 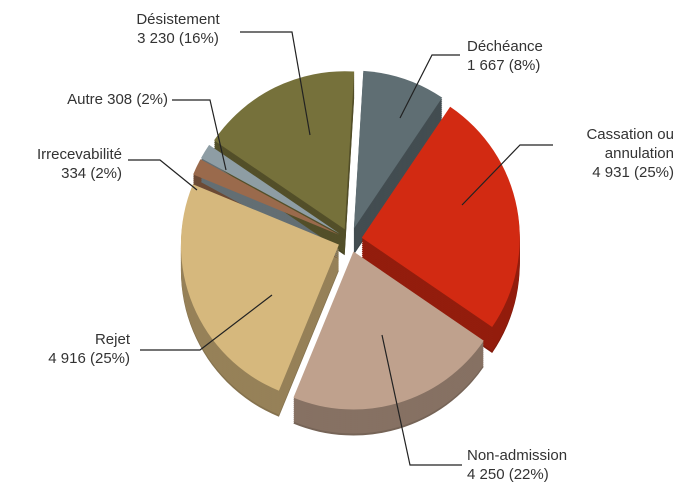 I want to click on value-label: 1 667 (8%), so click(x=504, y=65).